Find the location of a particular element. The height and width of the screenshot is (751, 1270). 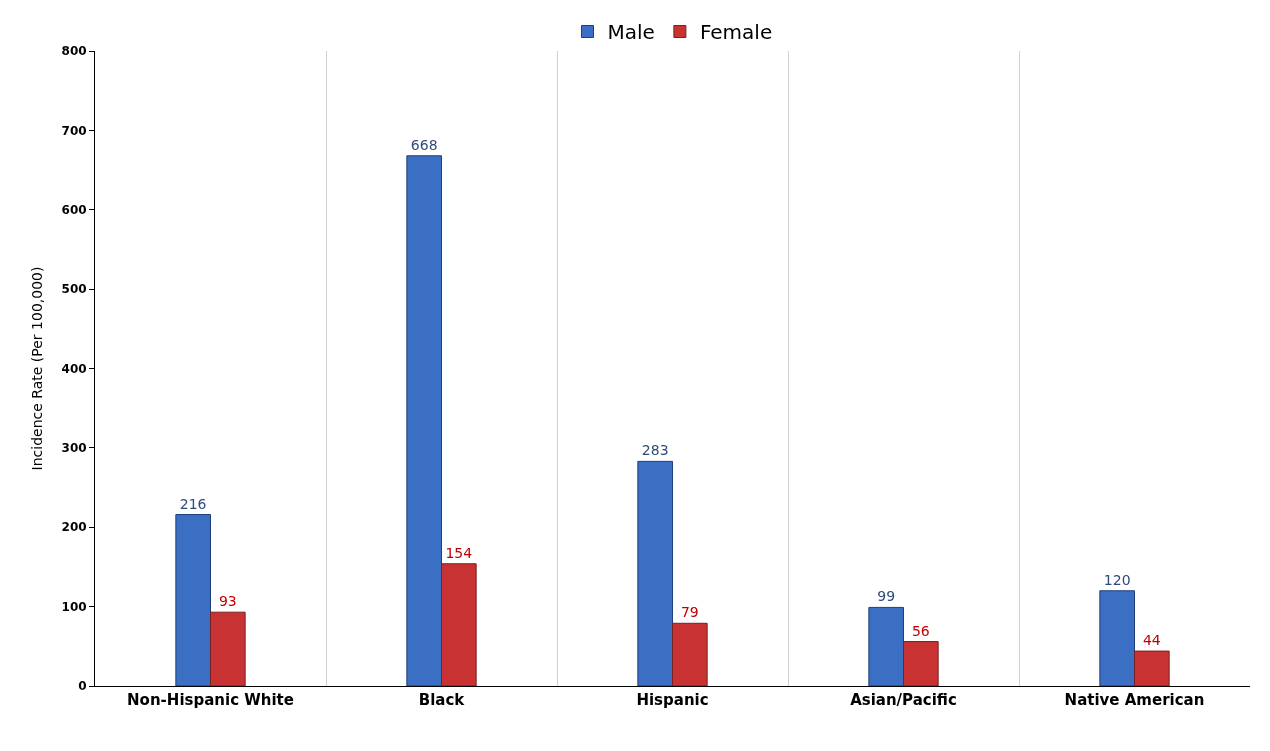

data-label: 56 is located at coordinates (920, 630).